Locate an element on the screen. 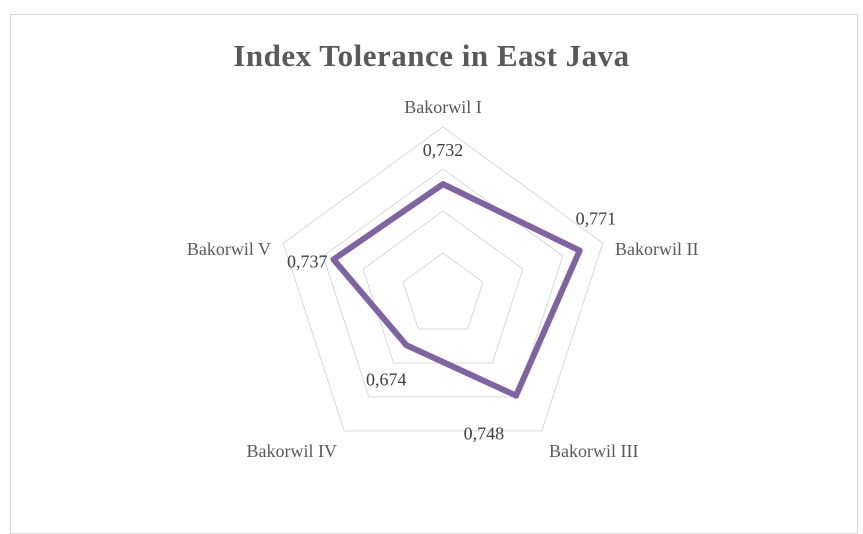 The width and height of the screenshot is (863, 534). radar-series is located at coordinates (456, 290).